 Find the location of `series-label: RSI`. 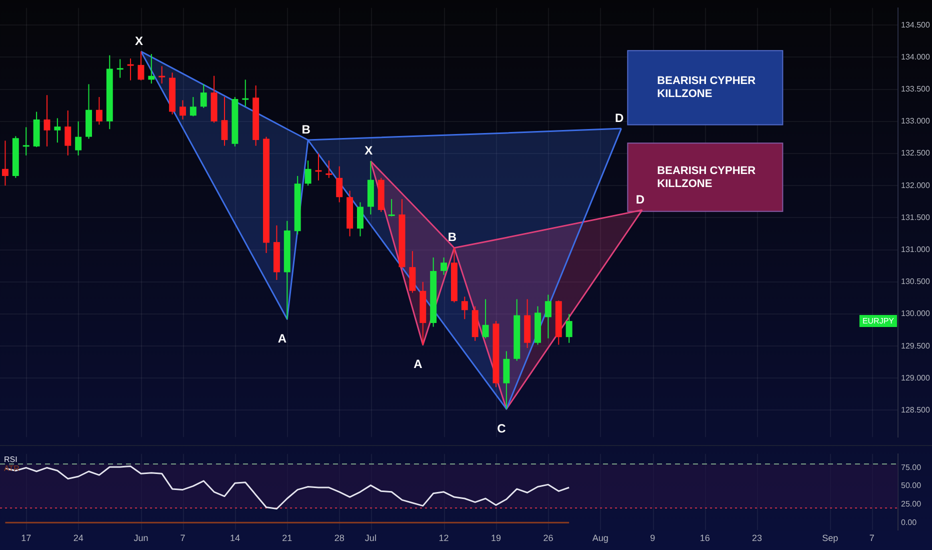

series-label: RSI is located at coordinates (11, 459).